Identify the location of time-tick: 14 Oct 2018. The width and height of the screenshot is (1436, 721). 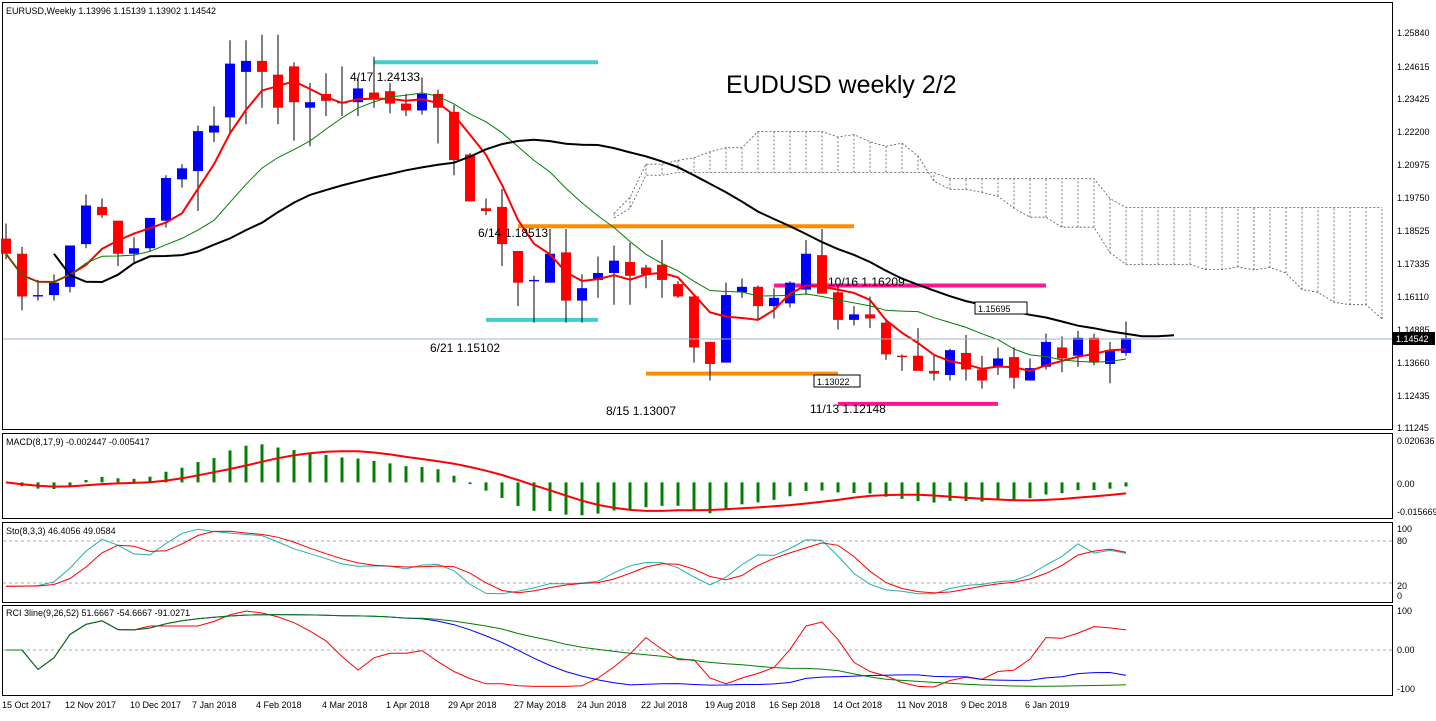
(857, 705).